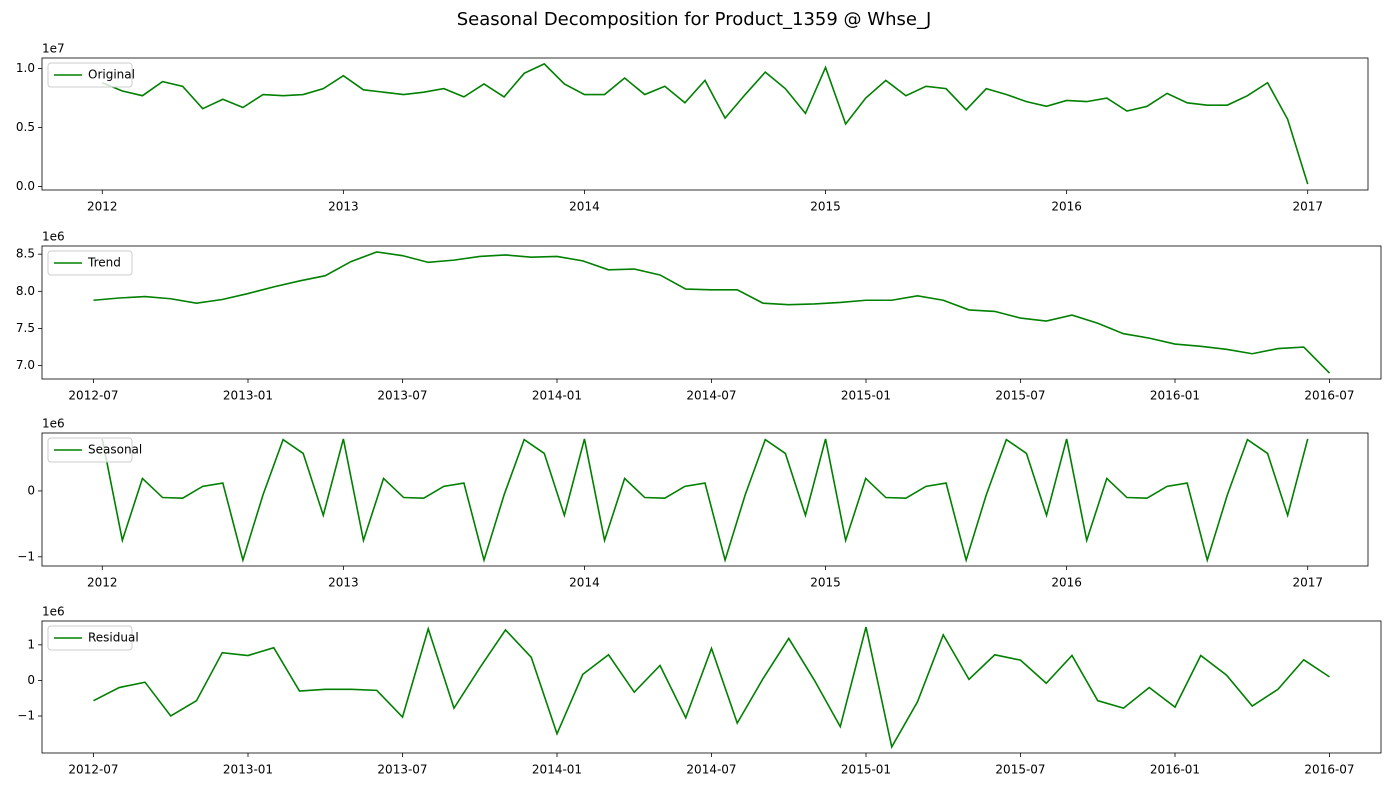  What do you see at coordinates (31, 644) in the screenshot?
I see `y-tick-label: 1` at bounding box center [31, 644].